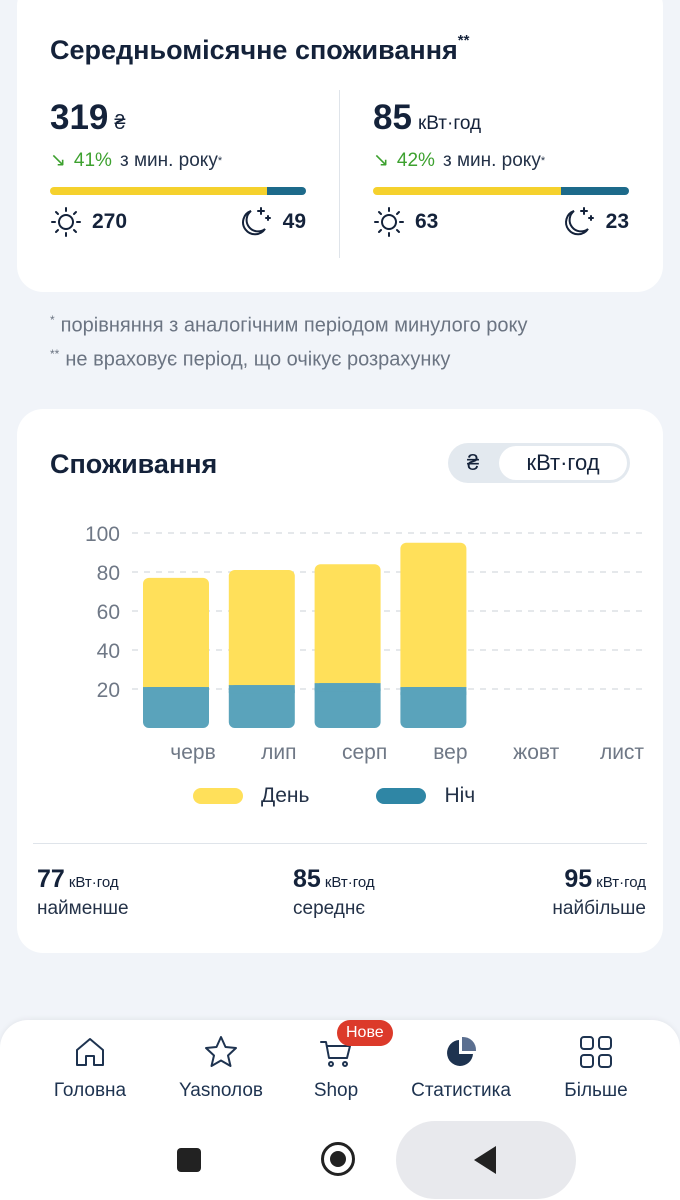  I want to click on cost-summary: 319 ₴ ↘ 41% з мин. року * 270, so click(178, 167).